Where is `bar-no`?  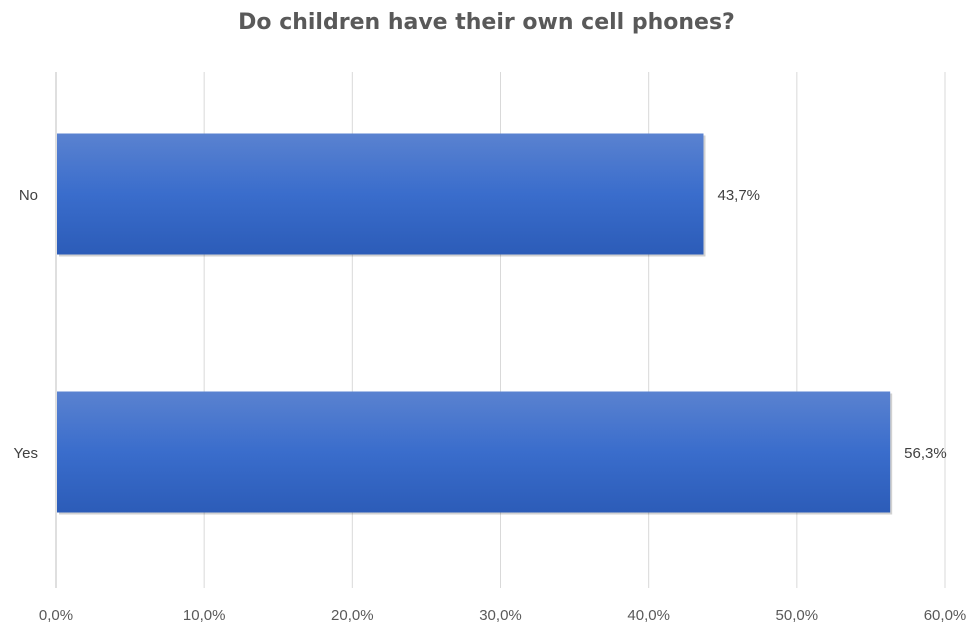
bar-no is located at coordinates (380, 194).